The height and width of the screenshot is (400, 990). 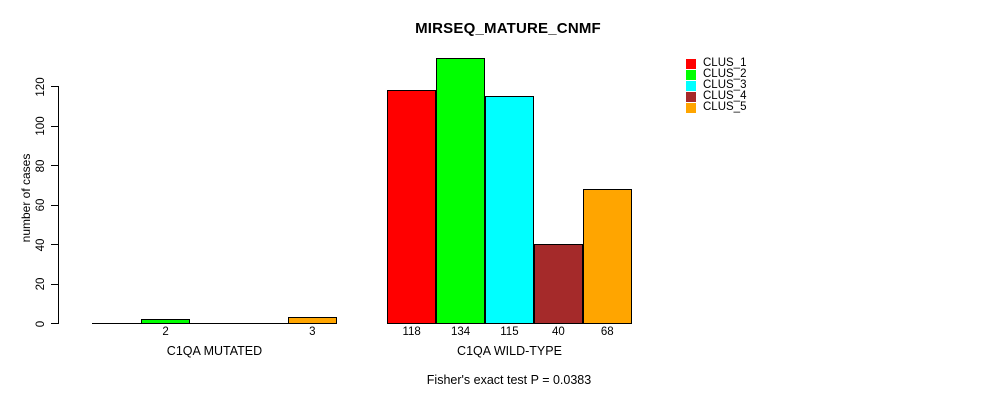 What do you see at coordinates (509, 380) in the screenshot?
I see `footnote: Fisher's exact test P = 0.0383` at bounding box center [509, 380].